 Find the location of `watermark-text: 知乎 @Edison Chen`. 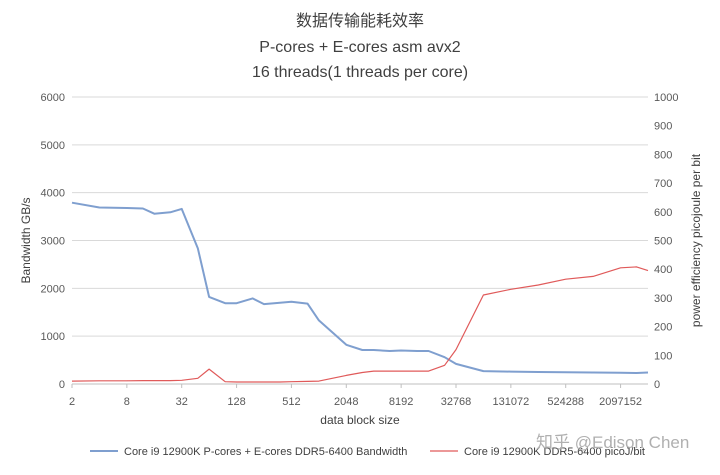

watermark-text: 知乎 @Edison Chen is located at coordinates (612, 442).